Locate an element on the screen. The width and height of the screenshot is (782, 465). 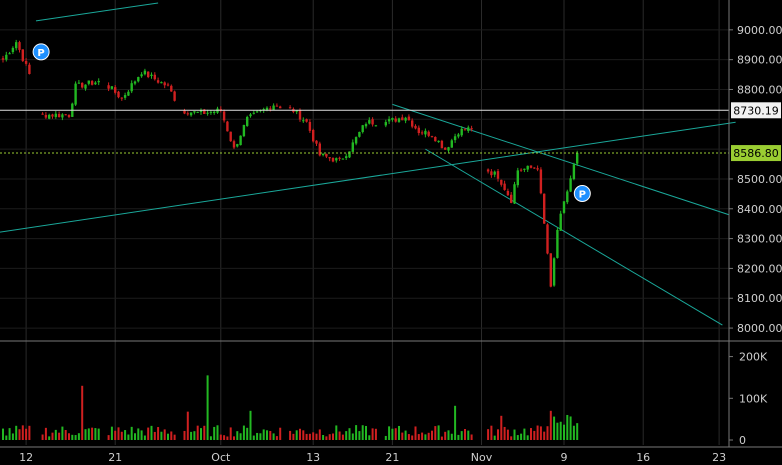
price-tick-label: 8000.00 is located at coordinates (759, 328).